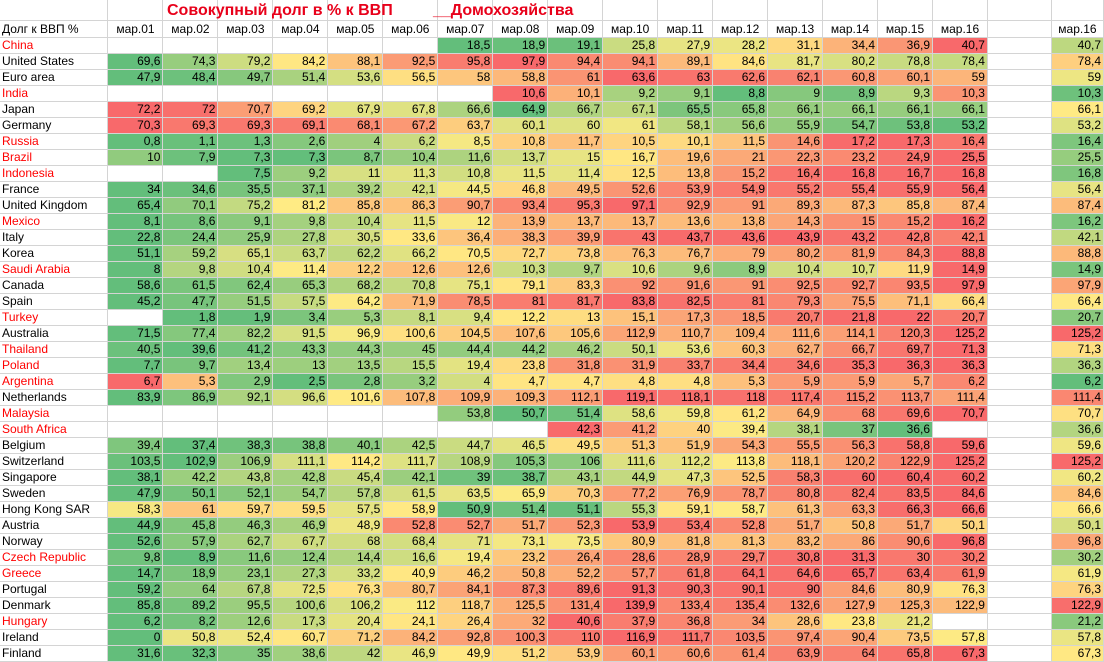 This screenshot has height=662, width=1104. Describe the element at coordinates (520, 221) in the screenshot. I see `value-cell: 13,9` at that location.